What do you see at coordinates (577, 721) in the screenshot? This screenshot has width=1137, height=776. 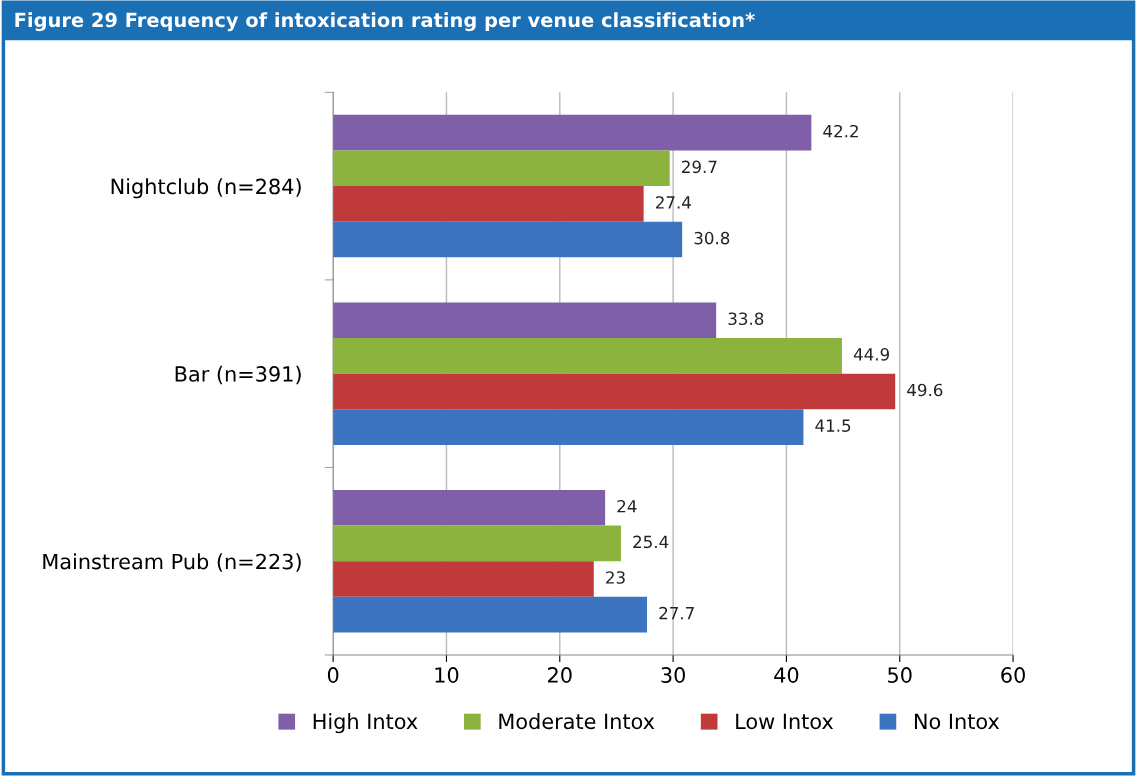 I see `legend-label: Moderate Intox` at bounding box center [577, 721].